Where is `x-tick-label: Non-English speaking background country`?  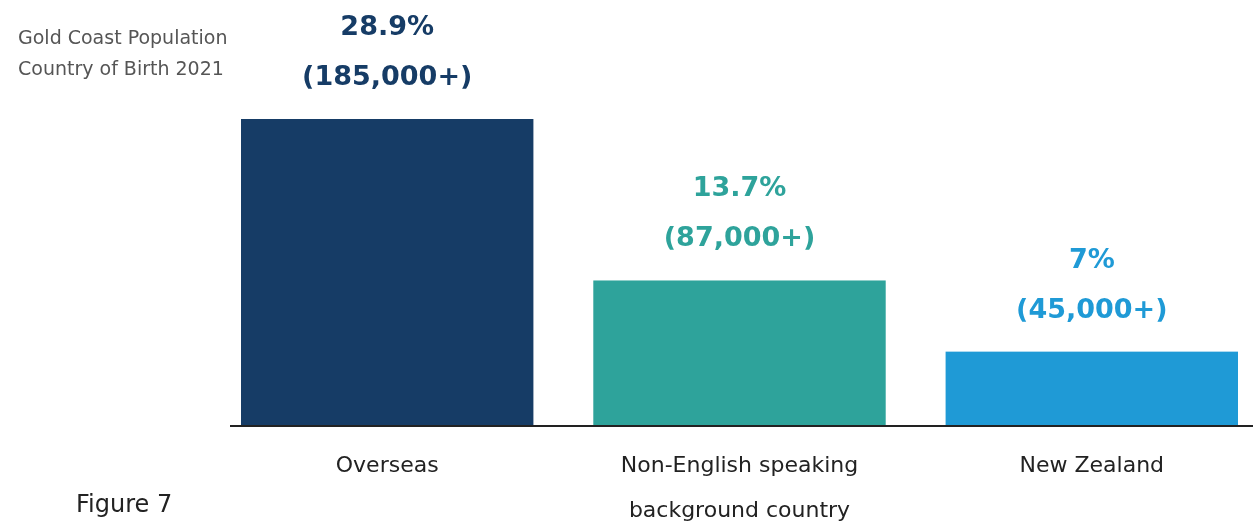 x-tick-label: Non-English speaking background country is located at coordinates (739, 487).